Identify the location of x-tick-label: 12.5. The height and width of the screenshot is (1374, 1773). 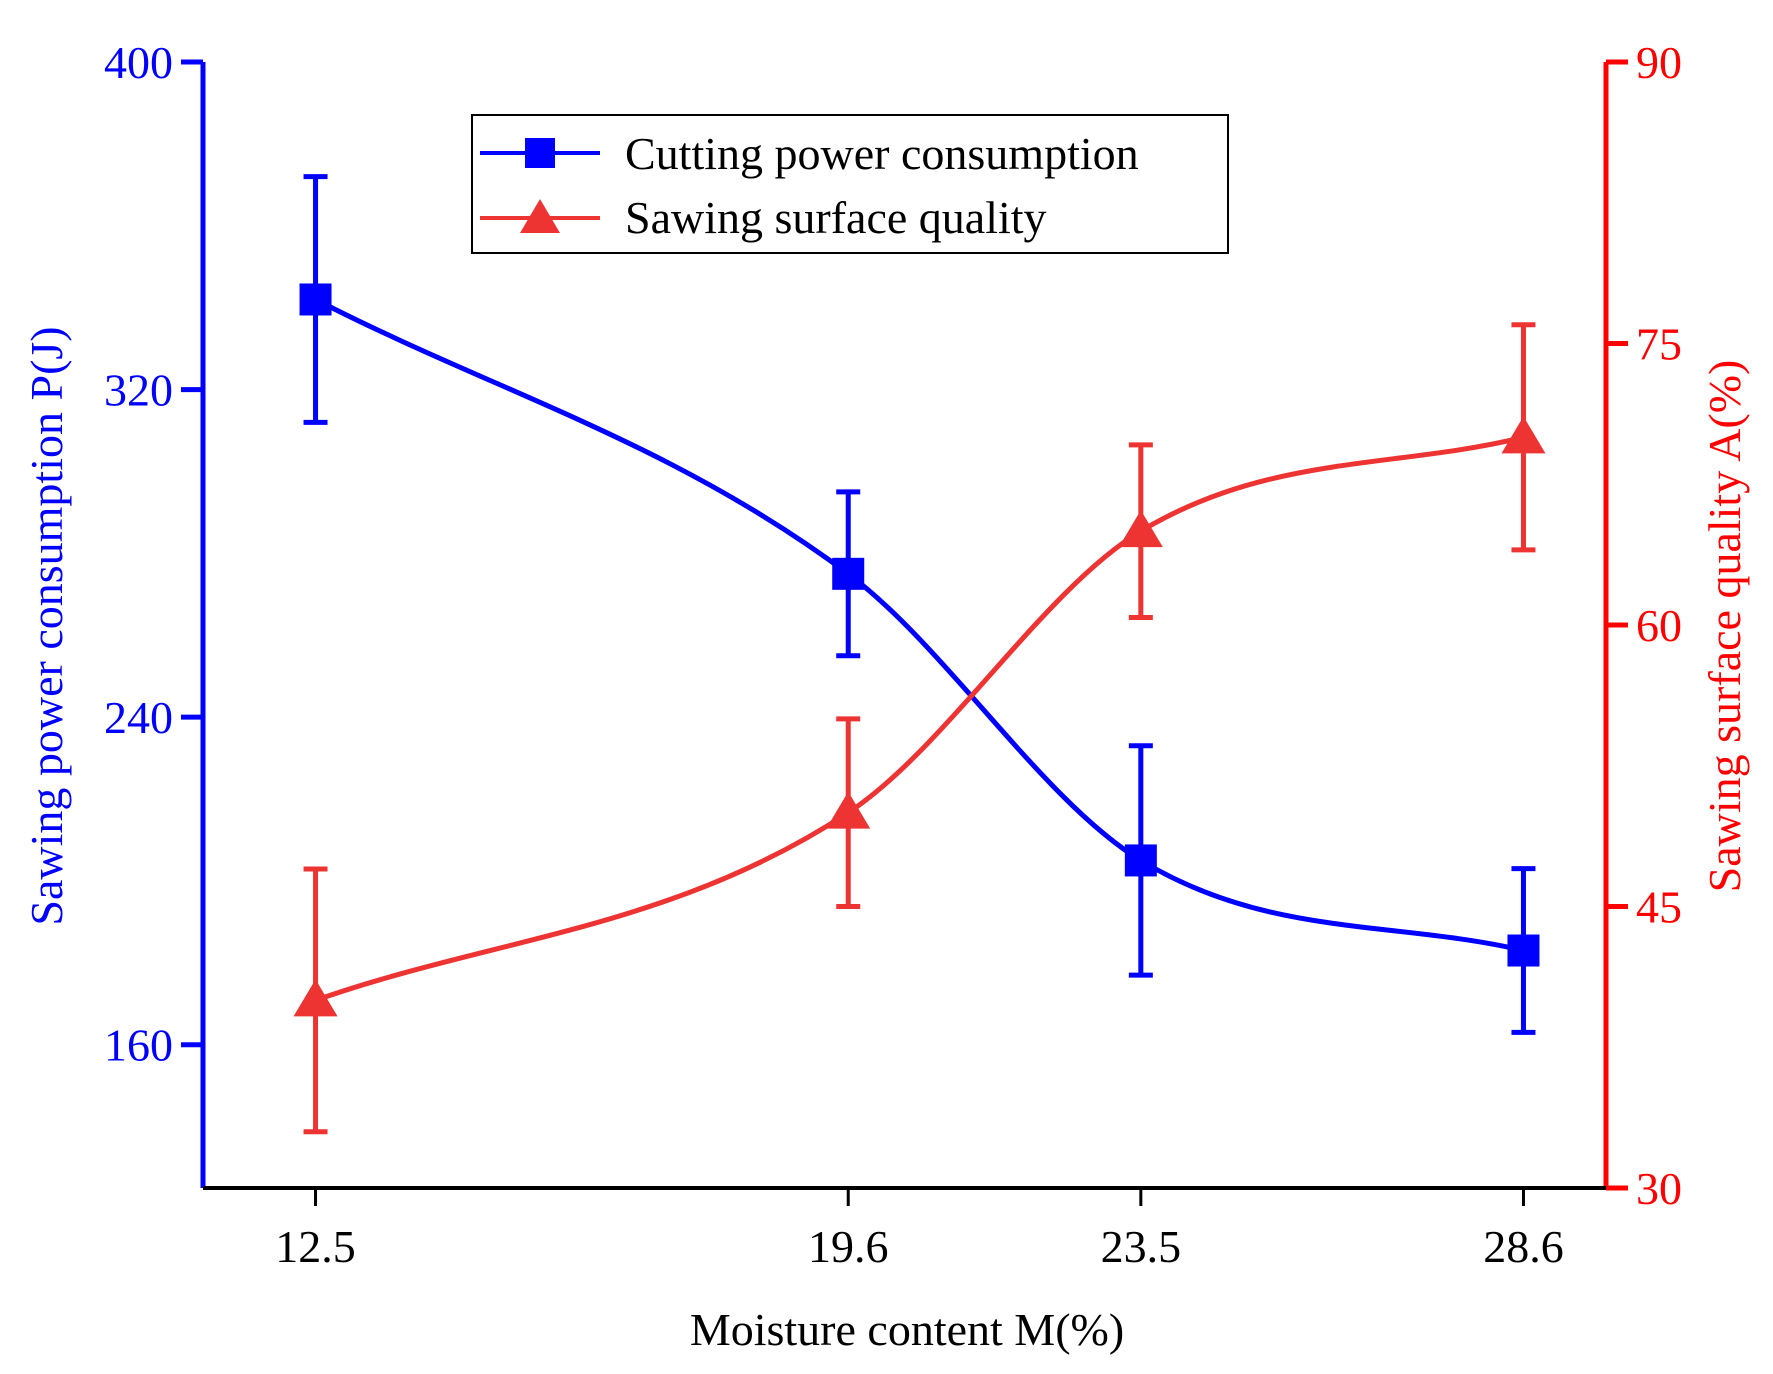
(315, 1246).